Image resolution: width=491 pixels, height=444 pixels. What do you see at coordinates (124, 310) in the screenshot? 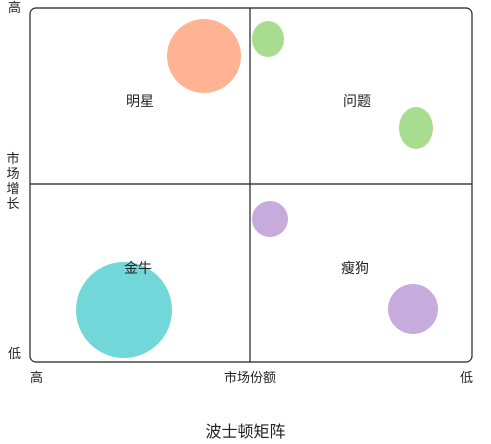
I see `cash-cow-bubble` at bounding box center [124, 310].